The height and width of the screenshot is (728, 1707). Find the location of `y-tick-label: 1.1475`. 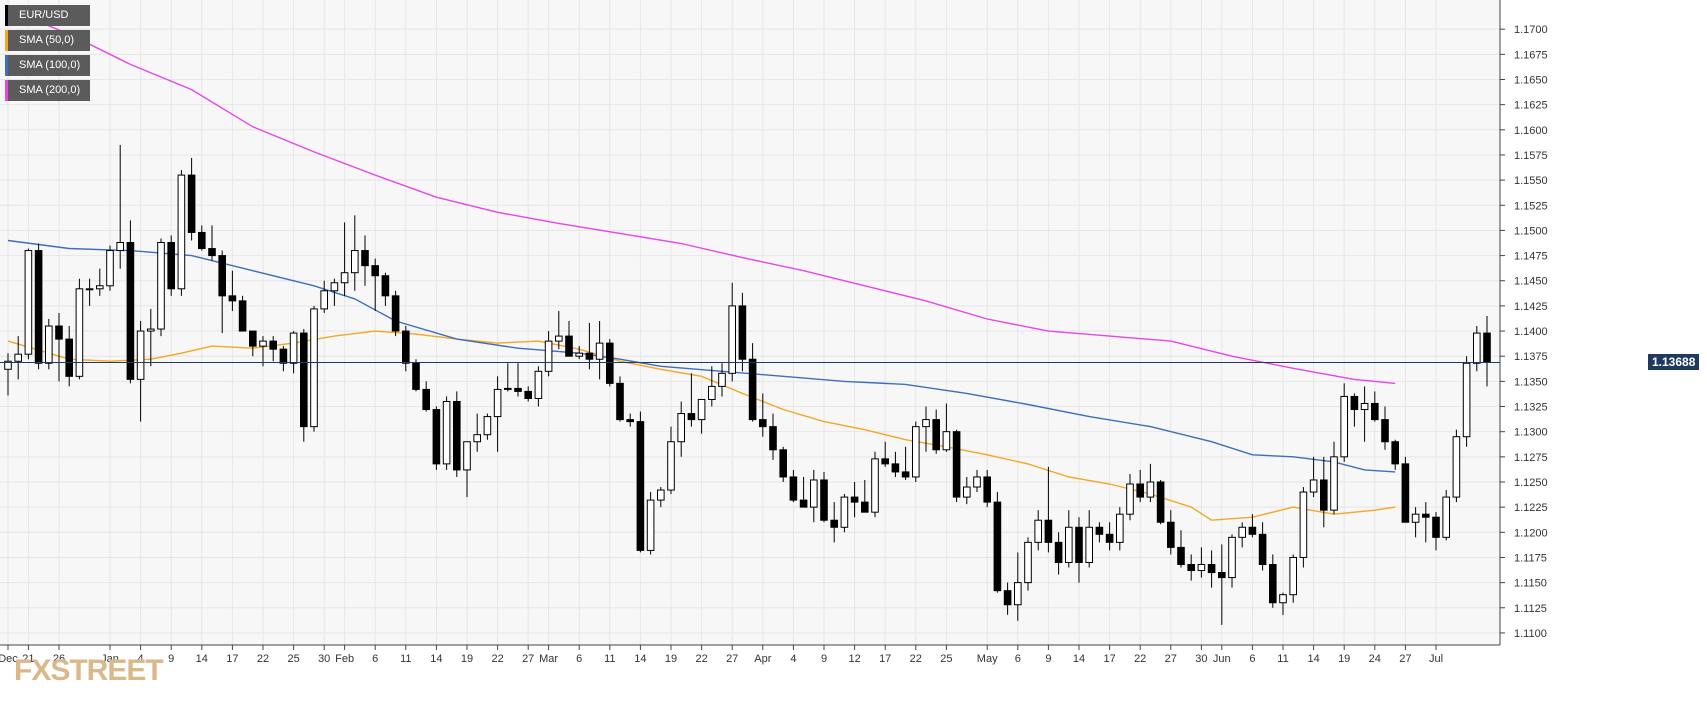

y-tick-label: 1.1475 is located at coordinates (1531, 257).